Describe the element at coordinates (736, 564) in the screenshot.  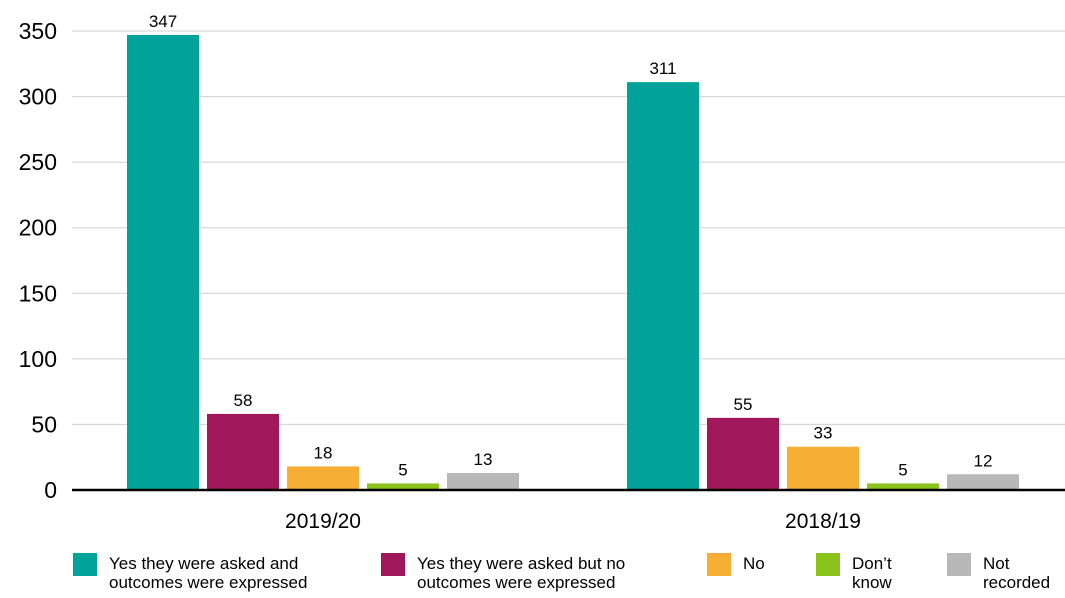
I see `legend-item: No` at that location.